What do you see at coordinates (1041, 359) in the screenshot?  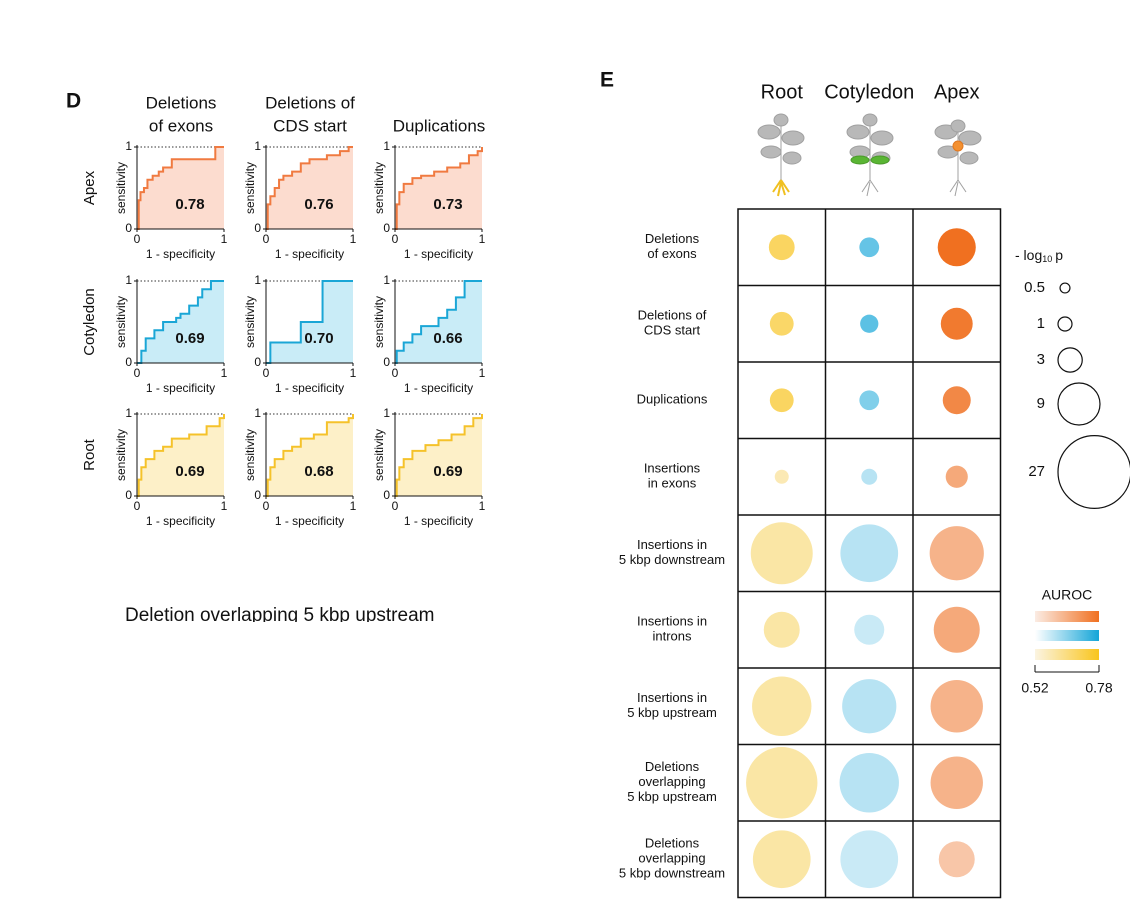 I see `size-legend-label: 3` at bounding box center [1041, 359].